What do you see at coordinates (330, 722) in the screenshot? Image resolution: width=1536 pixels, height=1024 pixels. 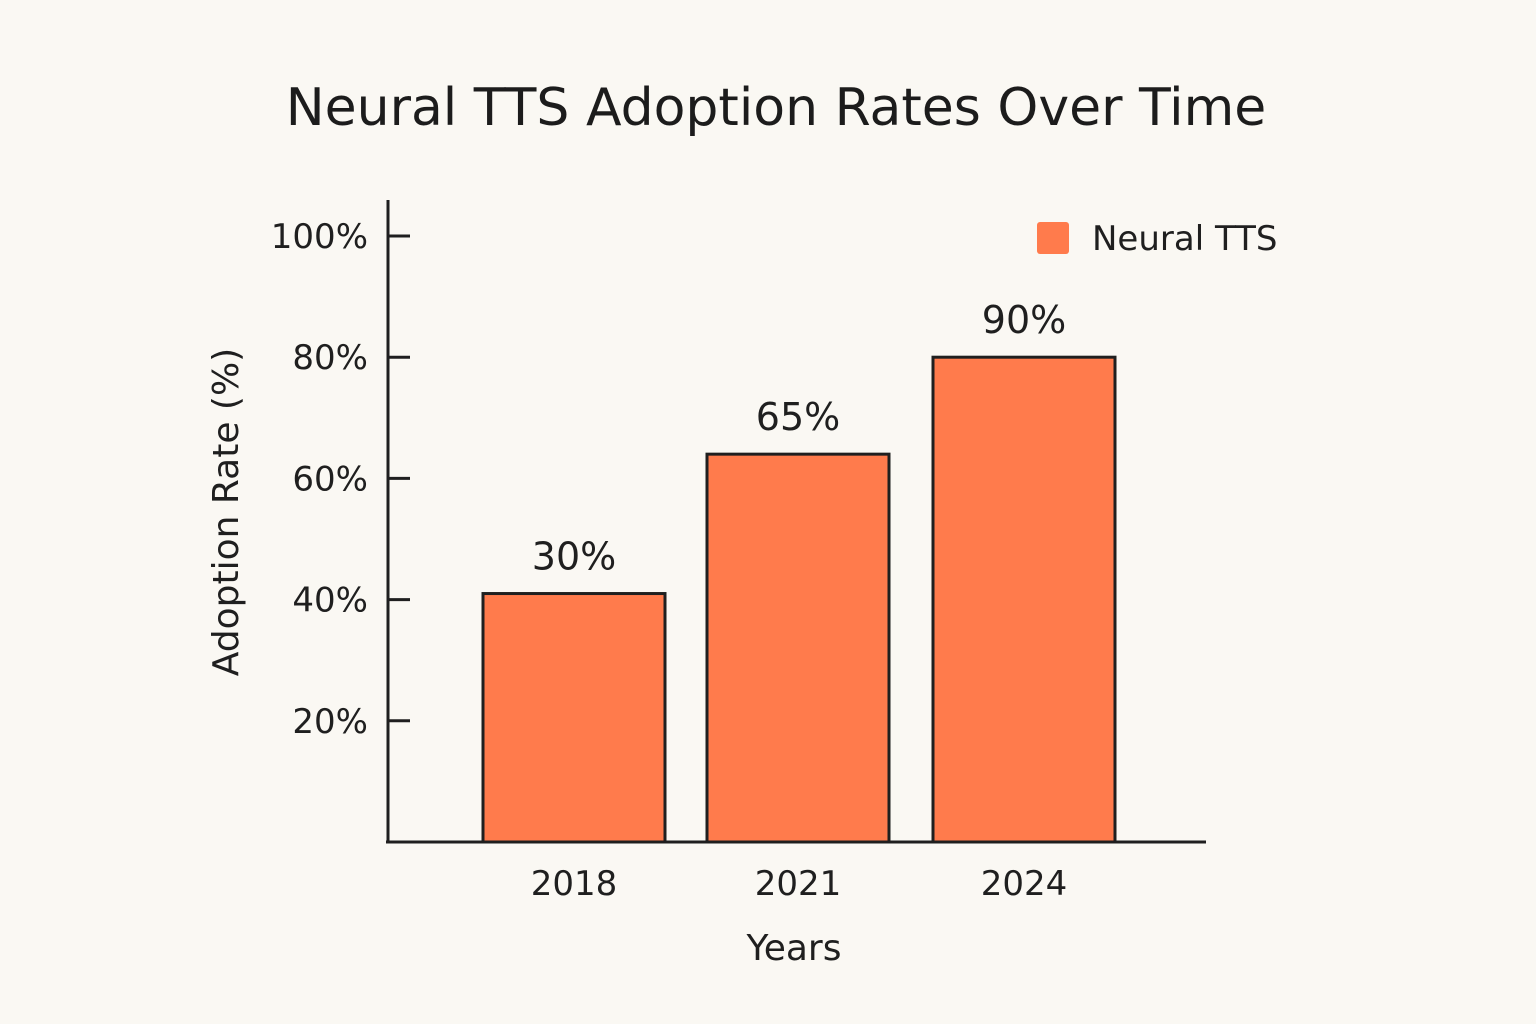 I see `y-tick-label: 20%` at bounding box center [330, 722].